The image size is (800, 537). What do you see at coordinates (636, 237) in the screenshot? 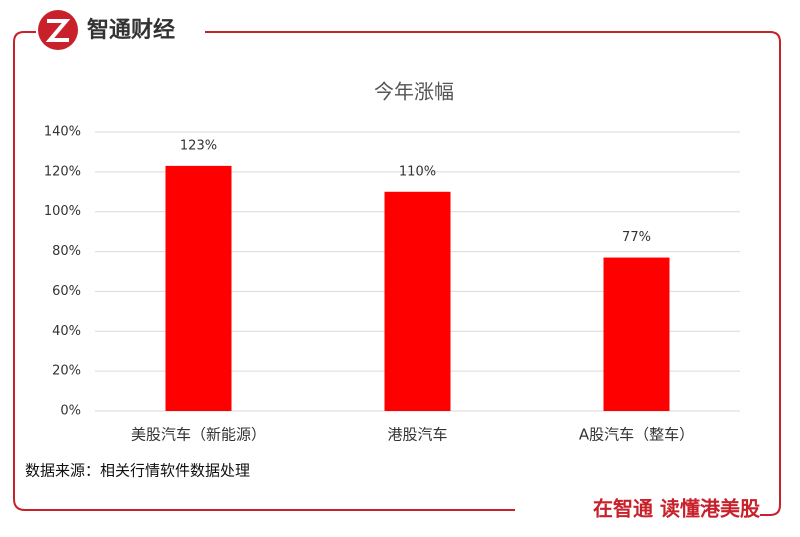
I see `value-label: 77%` at bounding box center [636, 237].